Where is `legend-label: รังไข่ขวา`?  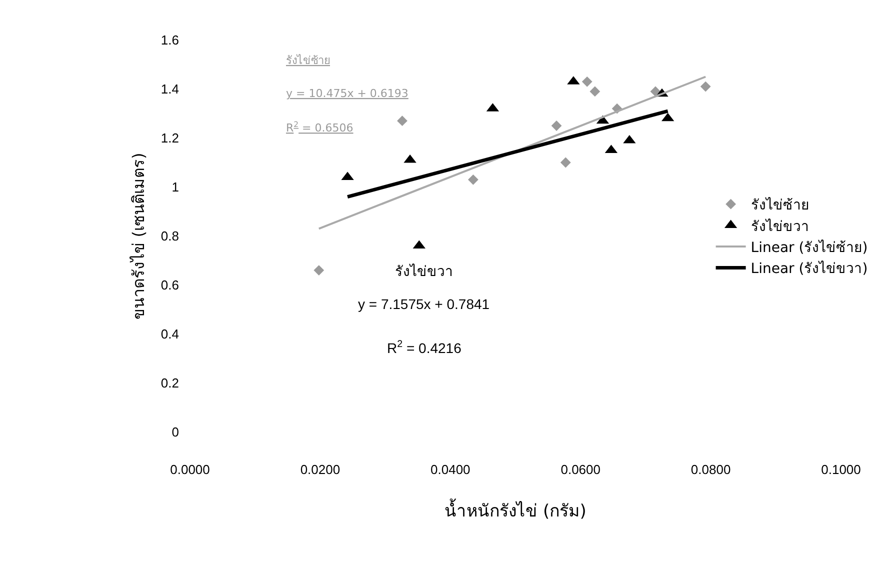 legend-label: รังไข่ขวา is located at coordinates (779, 226).